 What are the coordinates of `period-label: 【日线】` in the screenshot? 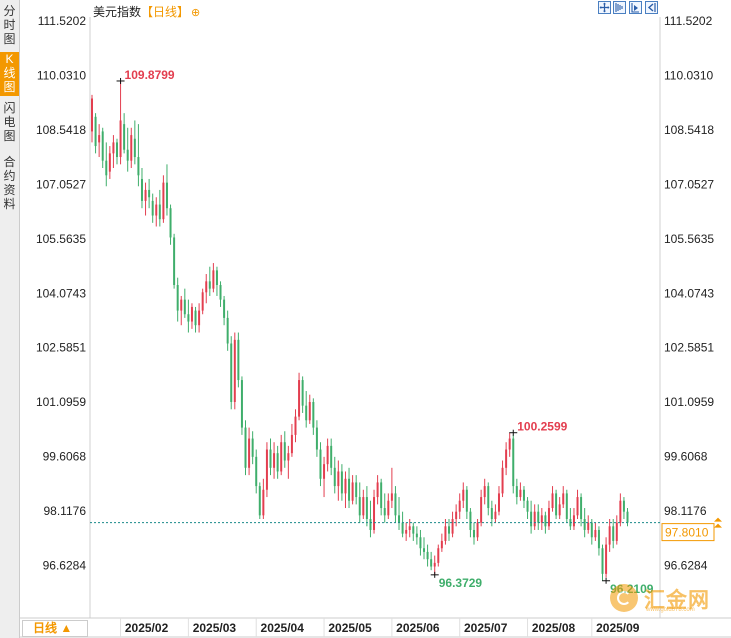 It's located at (165, 12).